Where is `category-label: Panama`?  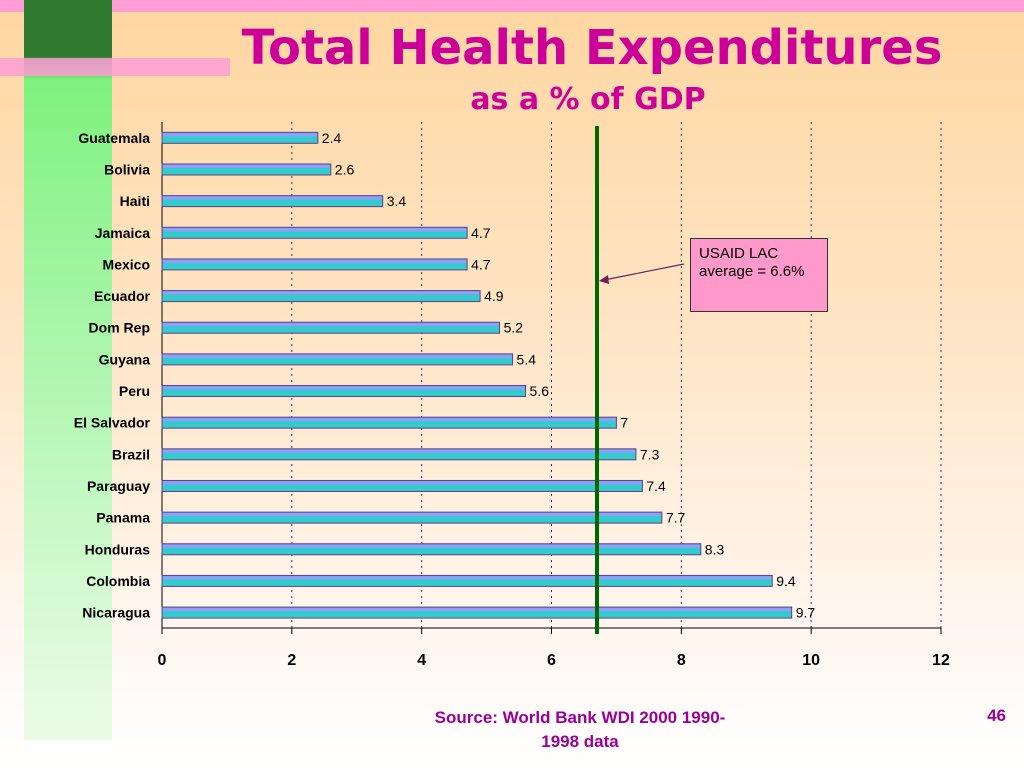 category-label: Panama is located at coordinates (123, 518).